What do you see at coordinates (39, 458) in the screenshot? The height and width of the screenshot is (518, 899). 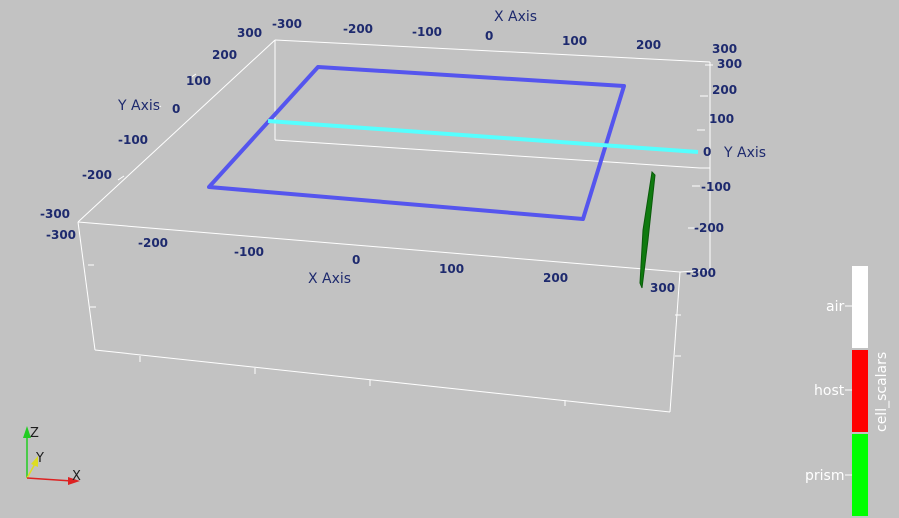 I see `y-label: Y` at bounding box center [39, 458].